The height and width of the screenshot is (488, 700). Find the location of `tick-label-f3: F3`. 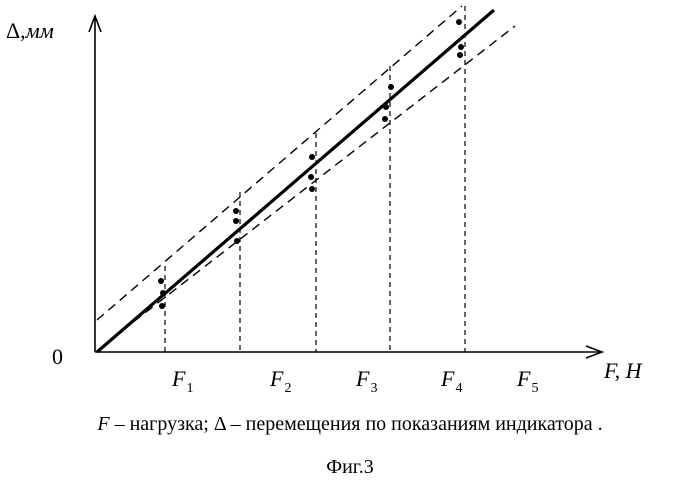

tick-label-f3: F3 is located at coordinates (366, 379).